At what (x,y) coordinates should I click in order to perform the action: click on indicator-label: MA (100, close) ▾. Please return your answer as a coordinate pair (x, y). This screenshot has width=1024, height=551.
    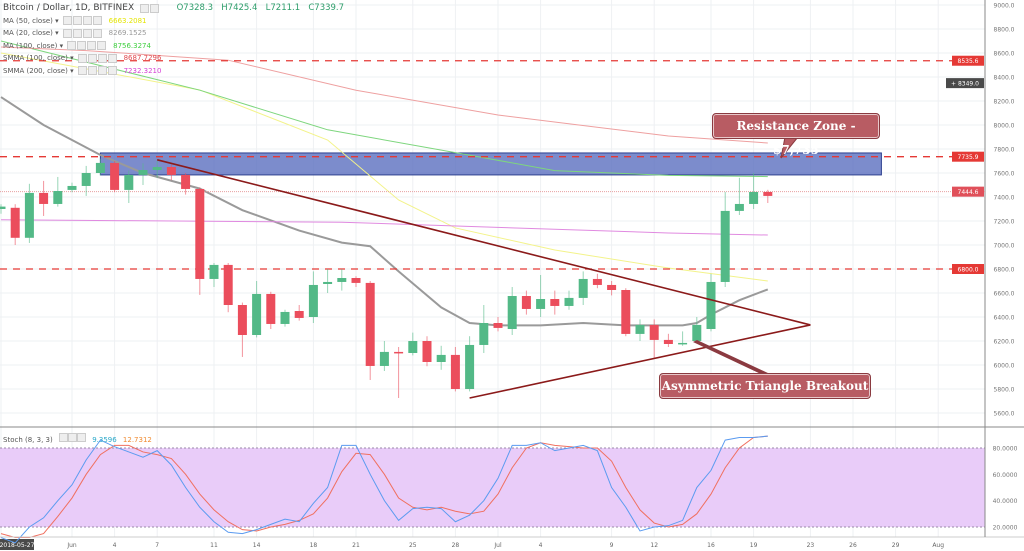
    Looking at the image, I should click on (33, 45).